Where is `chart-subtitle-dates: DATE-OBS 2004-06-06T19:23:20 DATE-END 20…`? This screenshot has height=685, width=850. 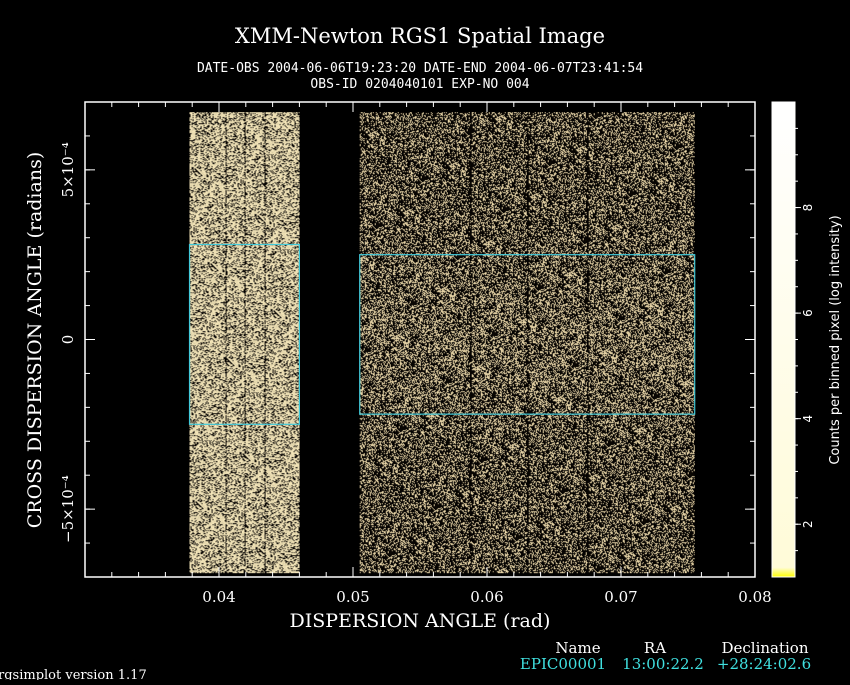
chart-subtitle-dates: DATE-OBS 2004-06-06T19:23:20 DATE-END 20… is located at coordinates (420, 68).